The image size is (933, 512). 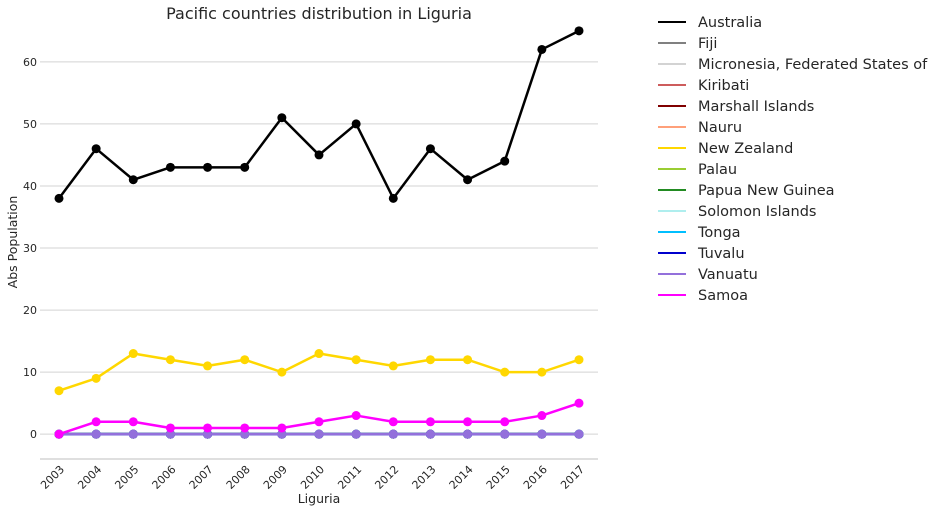 What do you see at coordinates (723, 296) in the screenshot?
I see `legend-label: Samoa` at bounding box center [723, 296].